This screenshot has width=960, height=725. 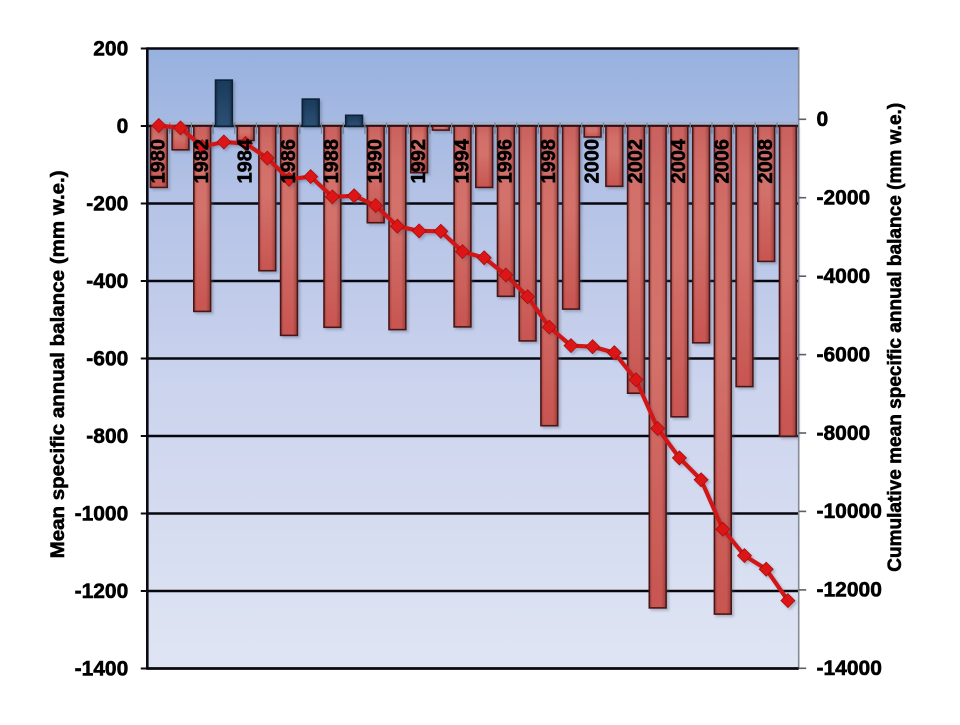 I want to click on svg-text: -200, so click(x=107, y=203).